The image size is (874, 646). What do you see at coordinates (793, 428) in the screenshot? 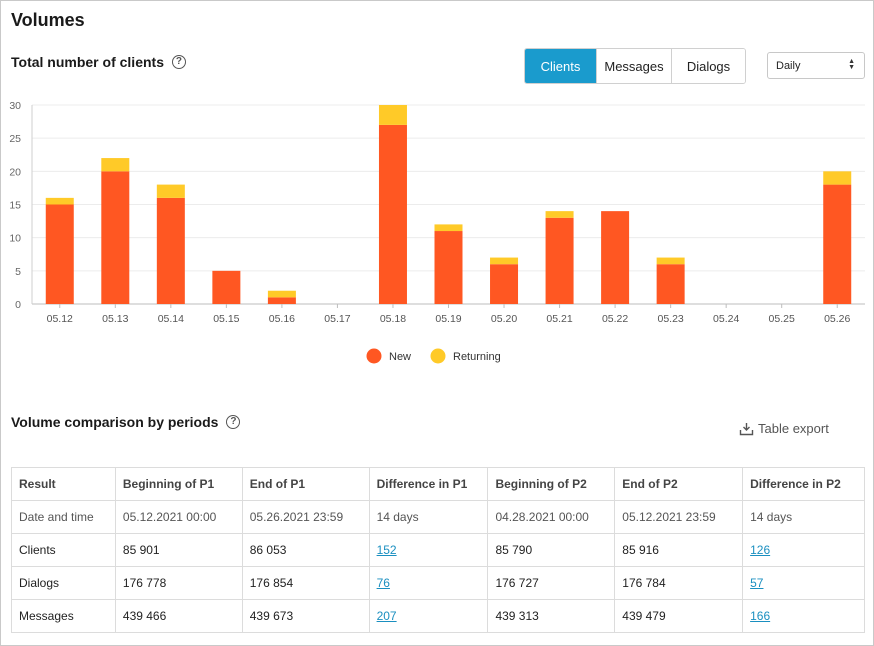
I see `table-export-label: Table export` at bounding box center [793, 428].